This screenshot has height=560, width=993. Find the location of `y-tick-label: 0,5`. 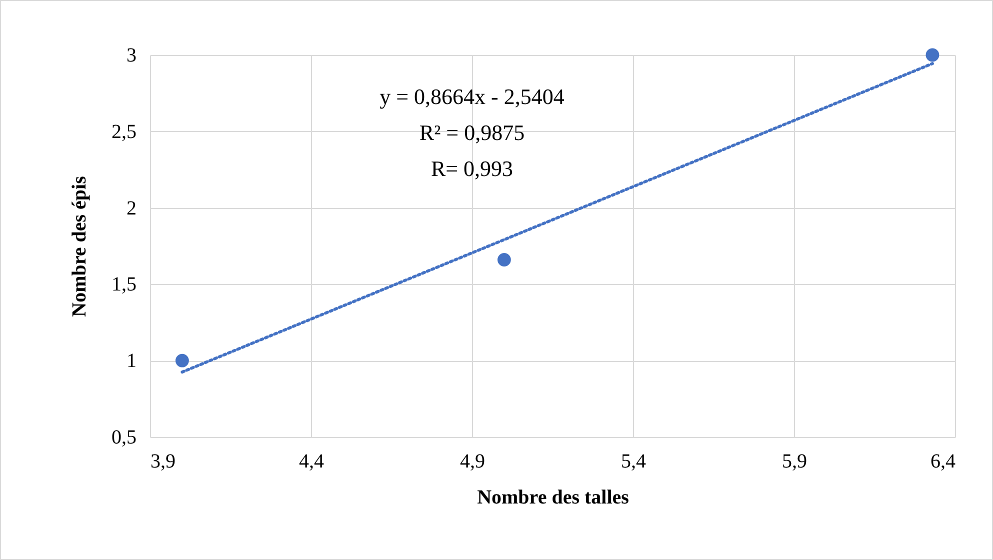

y-tick-label: 0,5 is located at coordinates (124, 437).